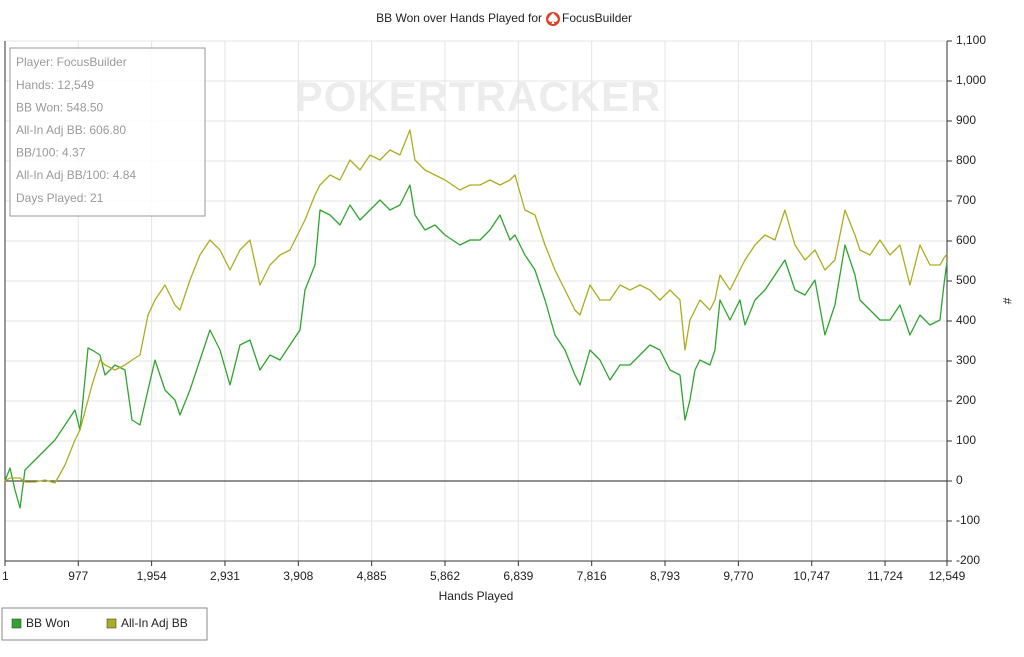  Describe the element at coordinates (298, 576) in the screenshot. I see `x-tick-label: 3,908` at that location.